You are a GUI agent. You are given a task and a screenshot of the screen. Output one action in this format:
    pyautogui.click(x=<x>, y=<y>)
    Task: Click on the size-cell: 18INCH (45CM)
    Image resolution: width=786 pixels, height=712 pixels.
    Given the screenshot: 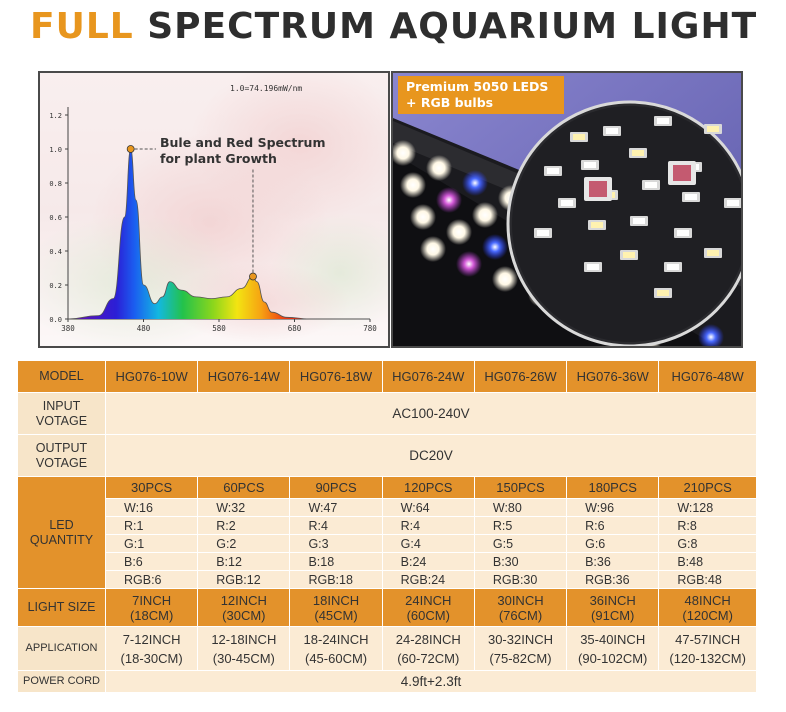 What is the action you would take?
    pyautogui.click(x=336, y=607)
    